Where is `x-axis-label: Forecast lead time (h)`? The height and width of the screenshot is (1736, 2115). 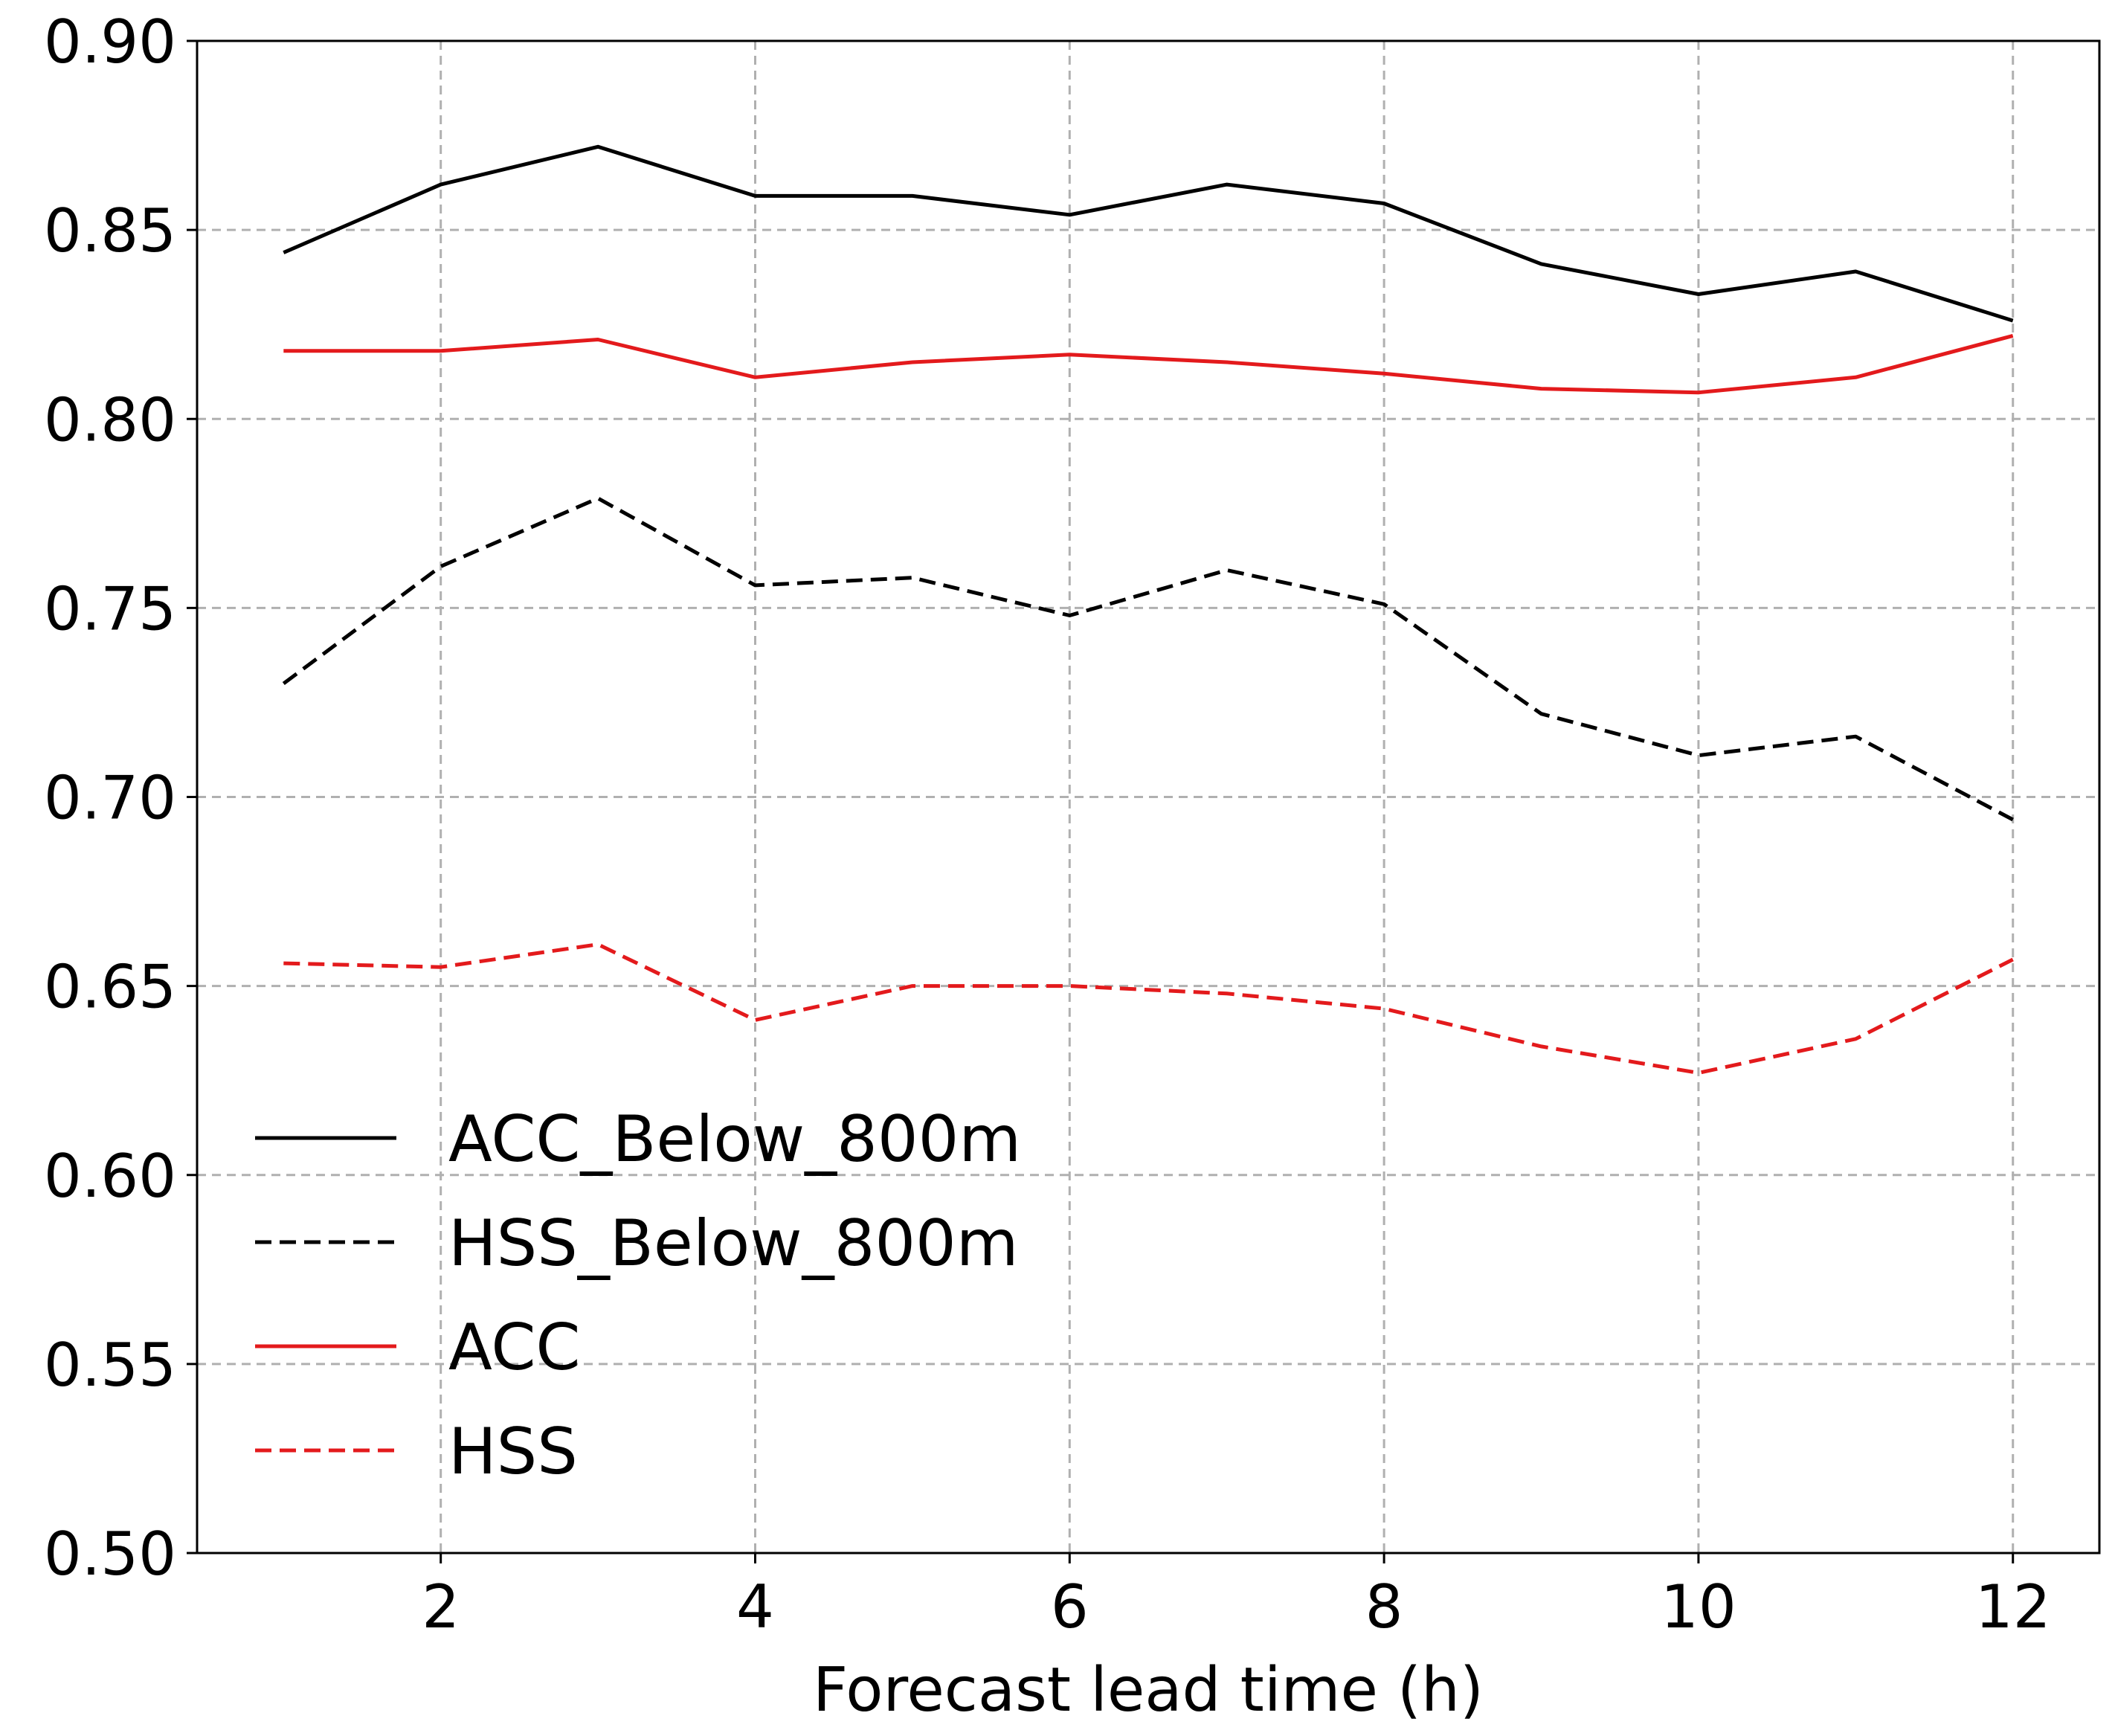 x-axis-label: Forecast lead time (h) is located at coordinates (1148, 1690).